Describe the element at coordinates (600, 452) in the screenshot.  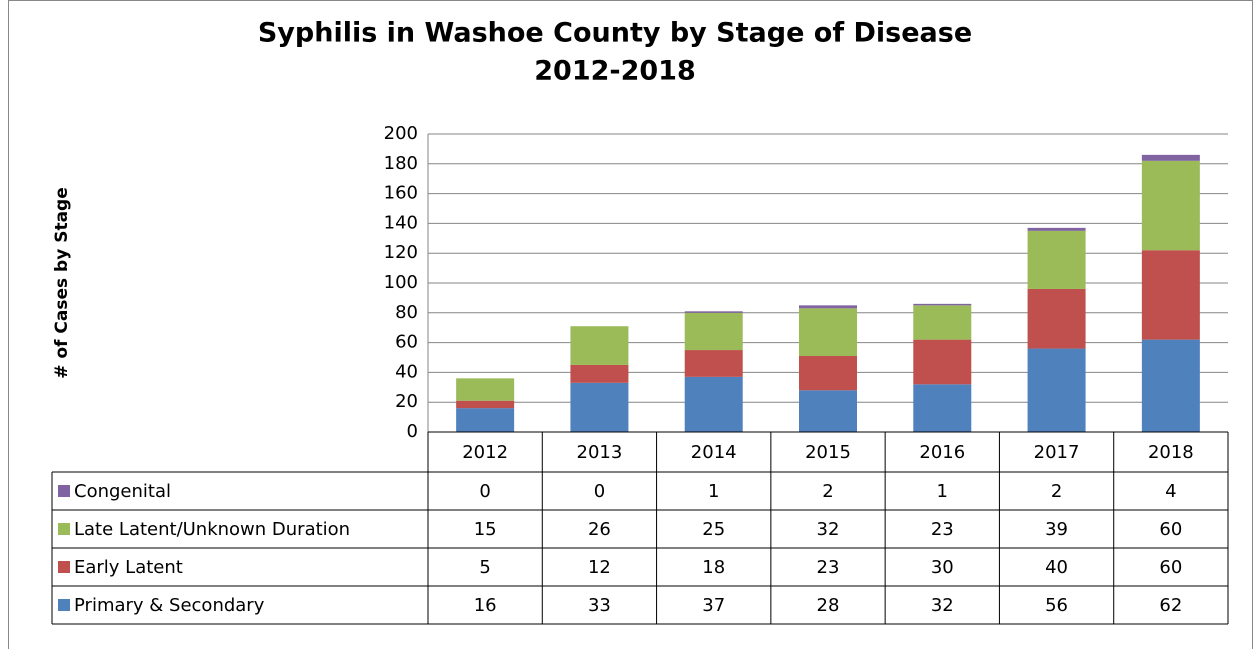
I see `x-tick-label: 2013` at that location.